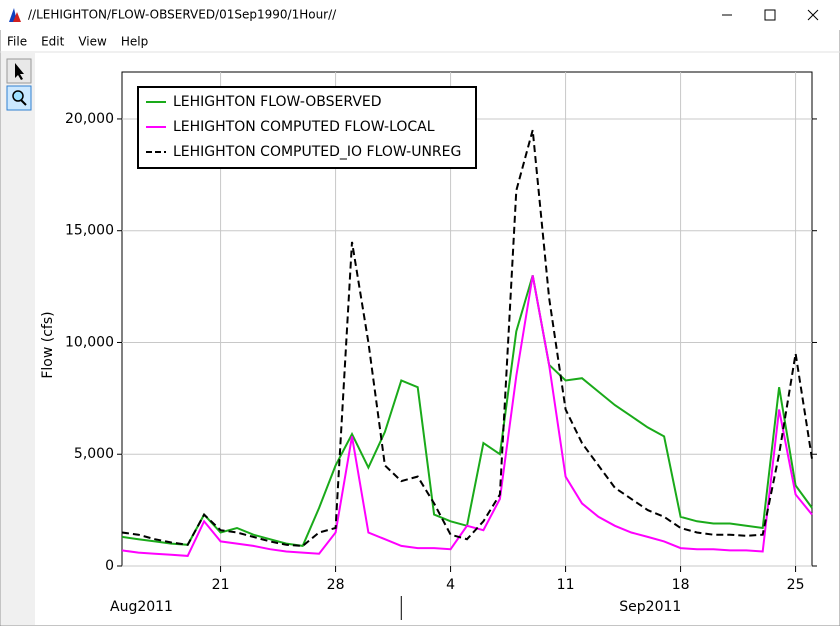  Describe the element at coordinates (304, 127) in the screenshot. I see `legend-label: LEHIGHTON COMPUTED FLOW-LOCAL` at that location.